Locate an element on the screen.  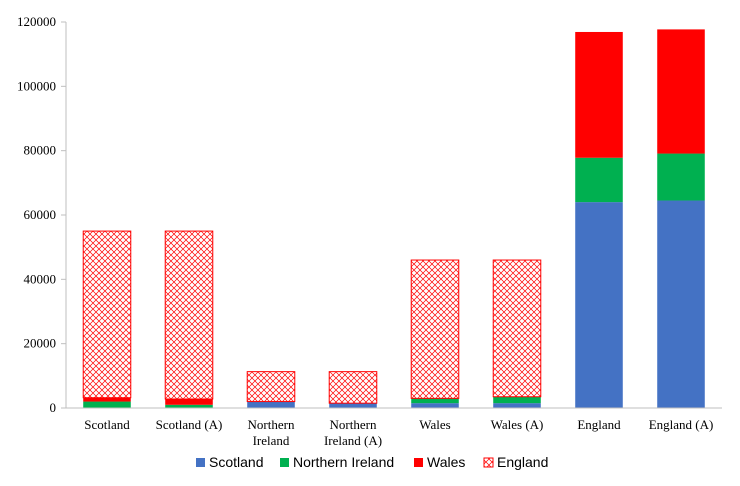
x-category-label-line: England (A) is located at coordinates (681, 424).